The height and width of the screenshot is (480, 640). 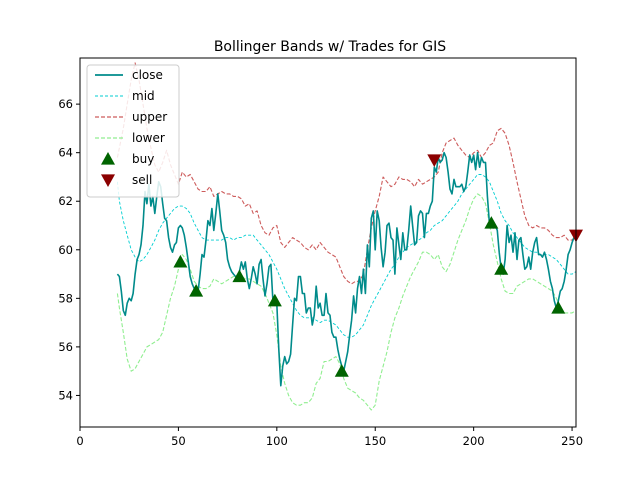 What do you see at coordinates (375, 441) in the screenshot?
I see `x-tick-label: 150` at bounding box center [375, 441].